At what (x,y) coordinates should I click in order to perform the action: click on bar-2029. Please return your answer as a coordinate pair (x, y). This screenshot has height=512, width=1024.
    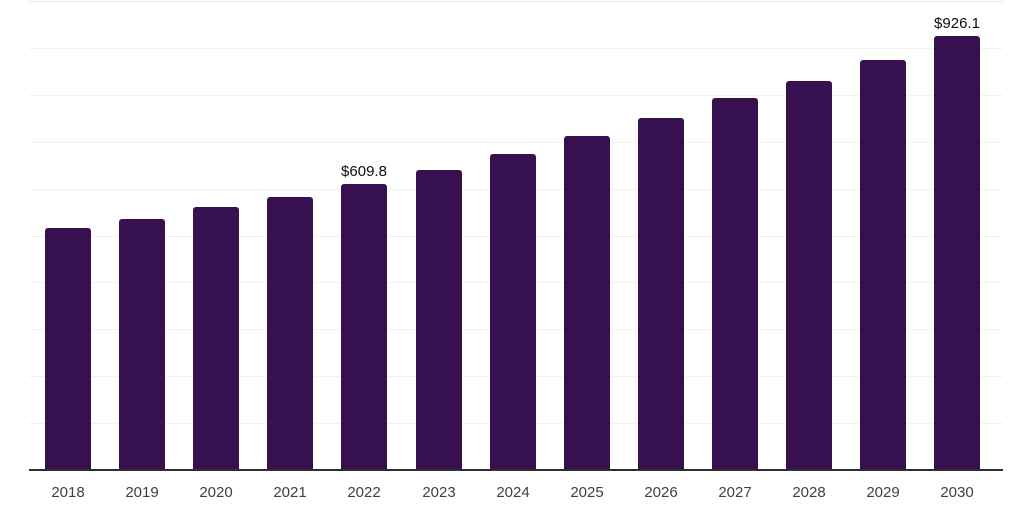
    Looking at the image, I should click on (883, 265).